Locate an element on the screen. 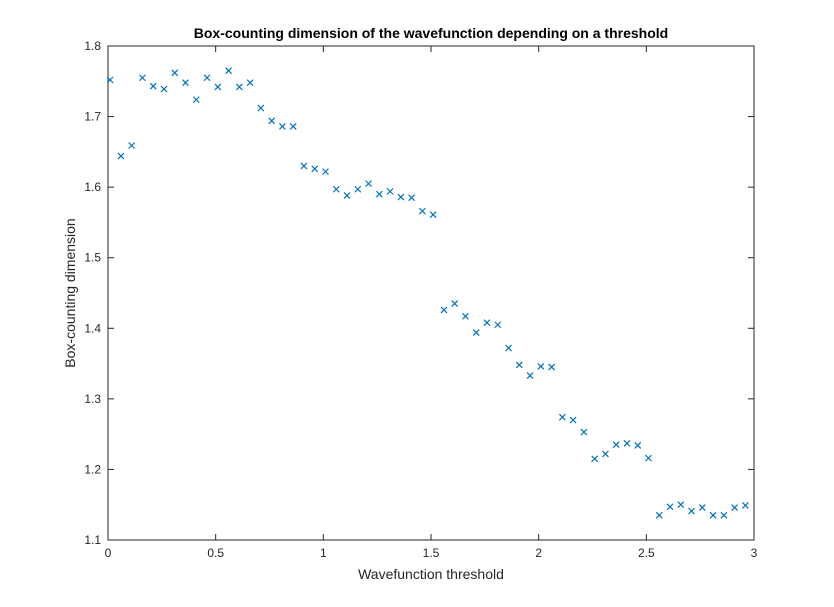  y-tick-label: 1.5 is located at coordinates (92, 258).